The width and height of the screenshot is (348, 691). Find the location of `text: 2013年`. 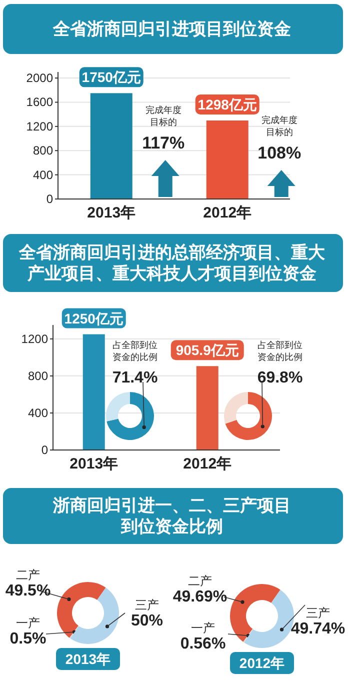

text: 2013年 is located at coordinates (88, 659).